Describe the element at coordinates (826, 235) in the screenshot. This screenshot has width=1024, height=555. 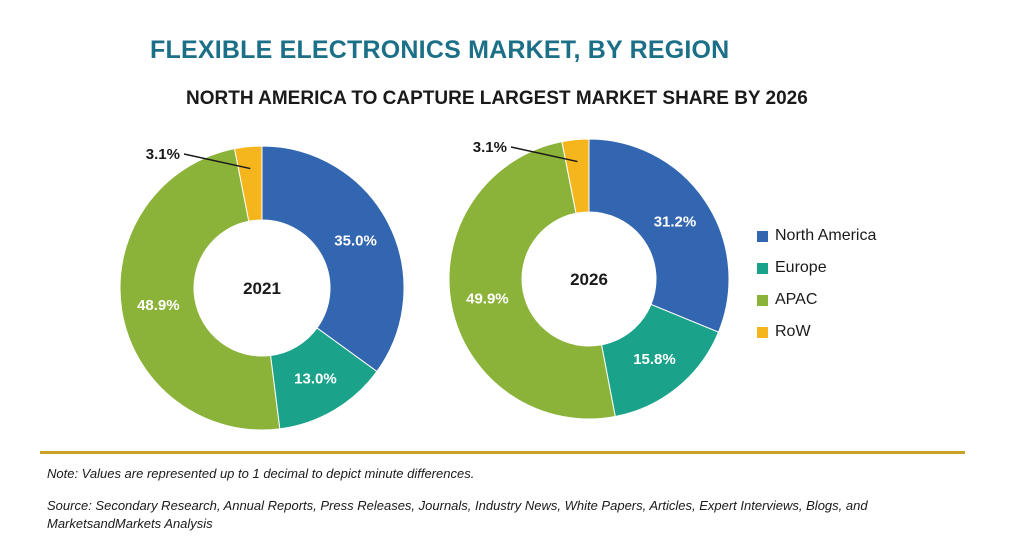
I see `legend-label: North America` at that location.